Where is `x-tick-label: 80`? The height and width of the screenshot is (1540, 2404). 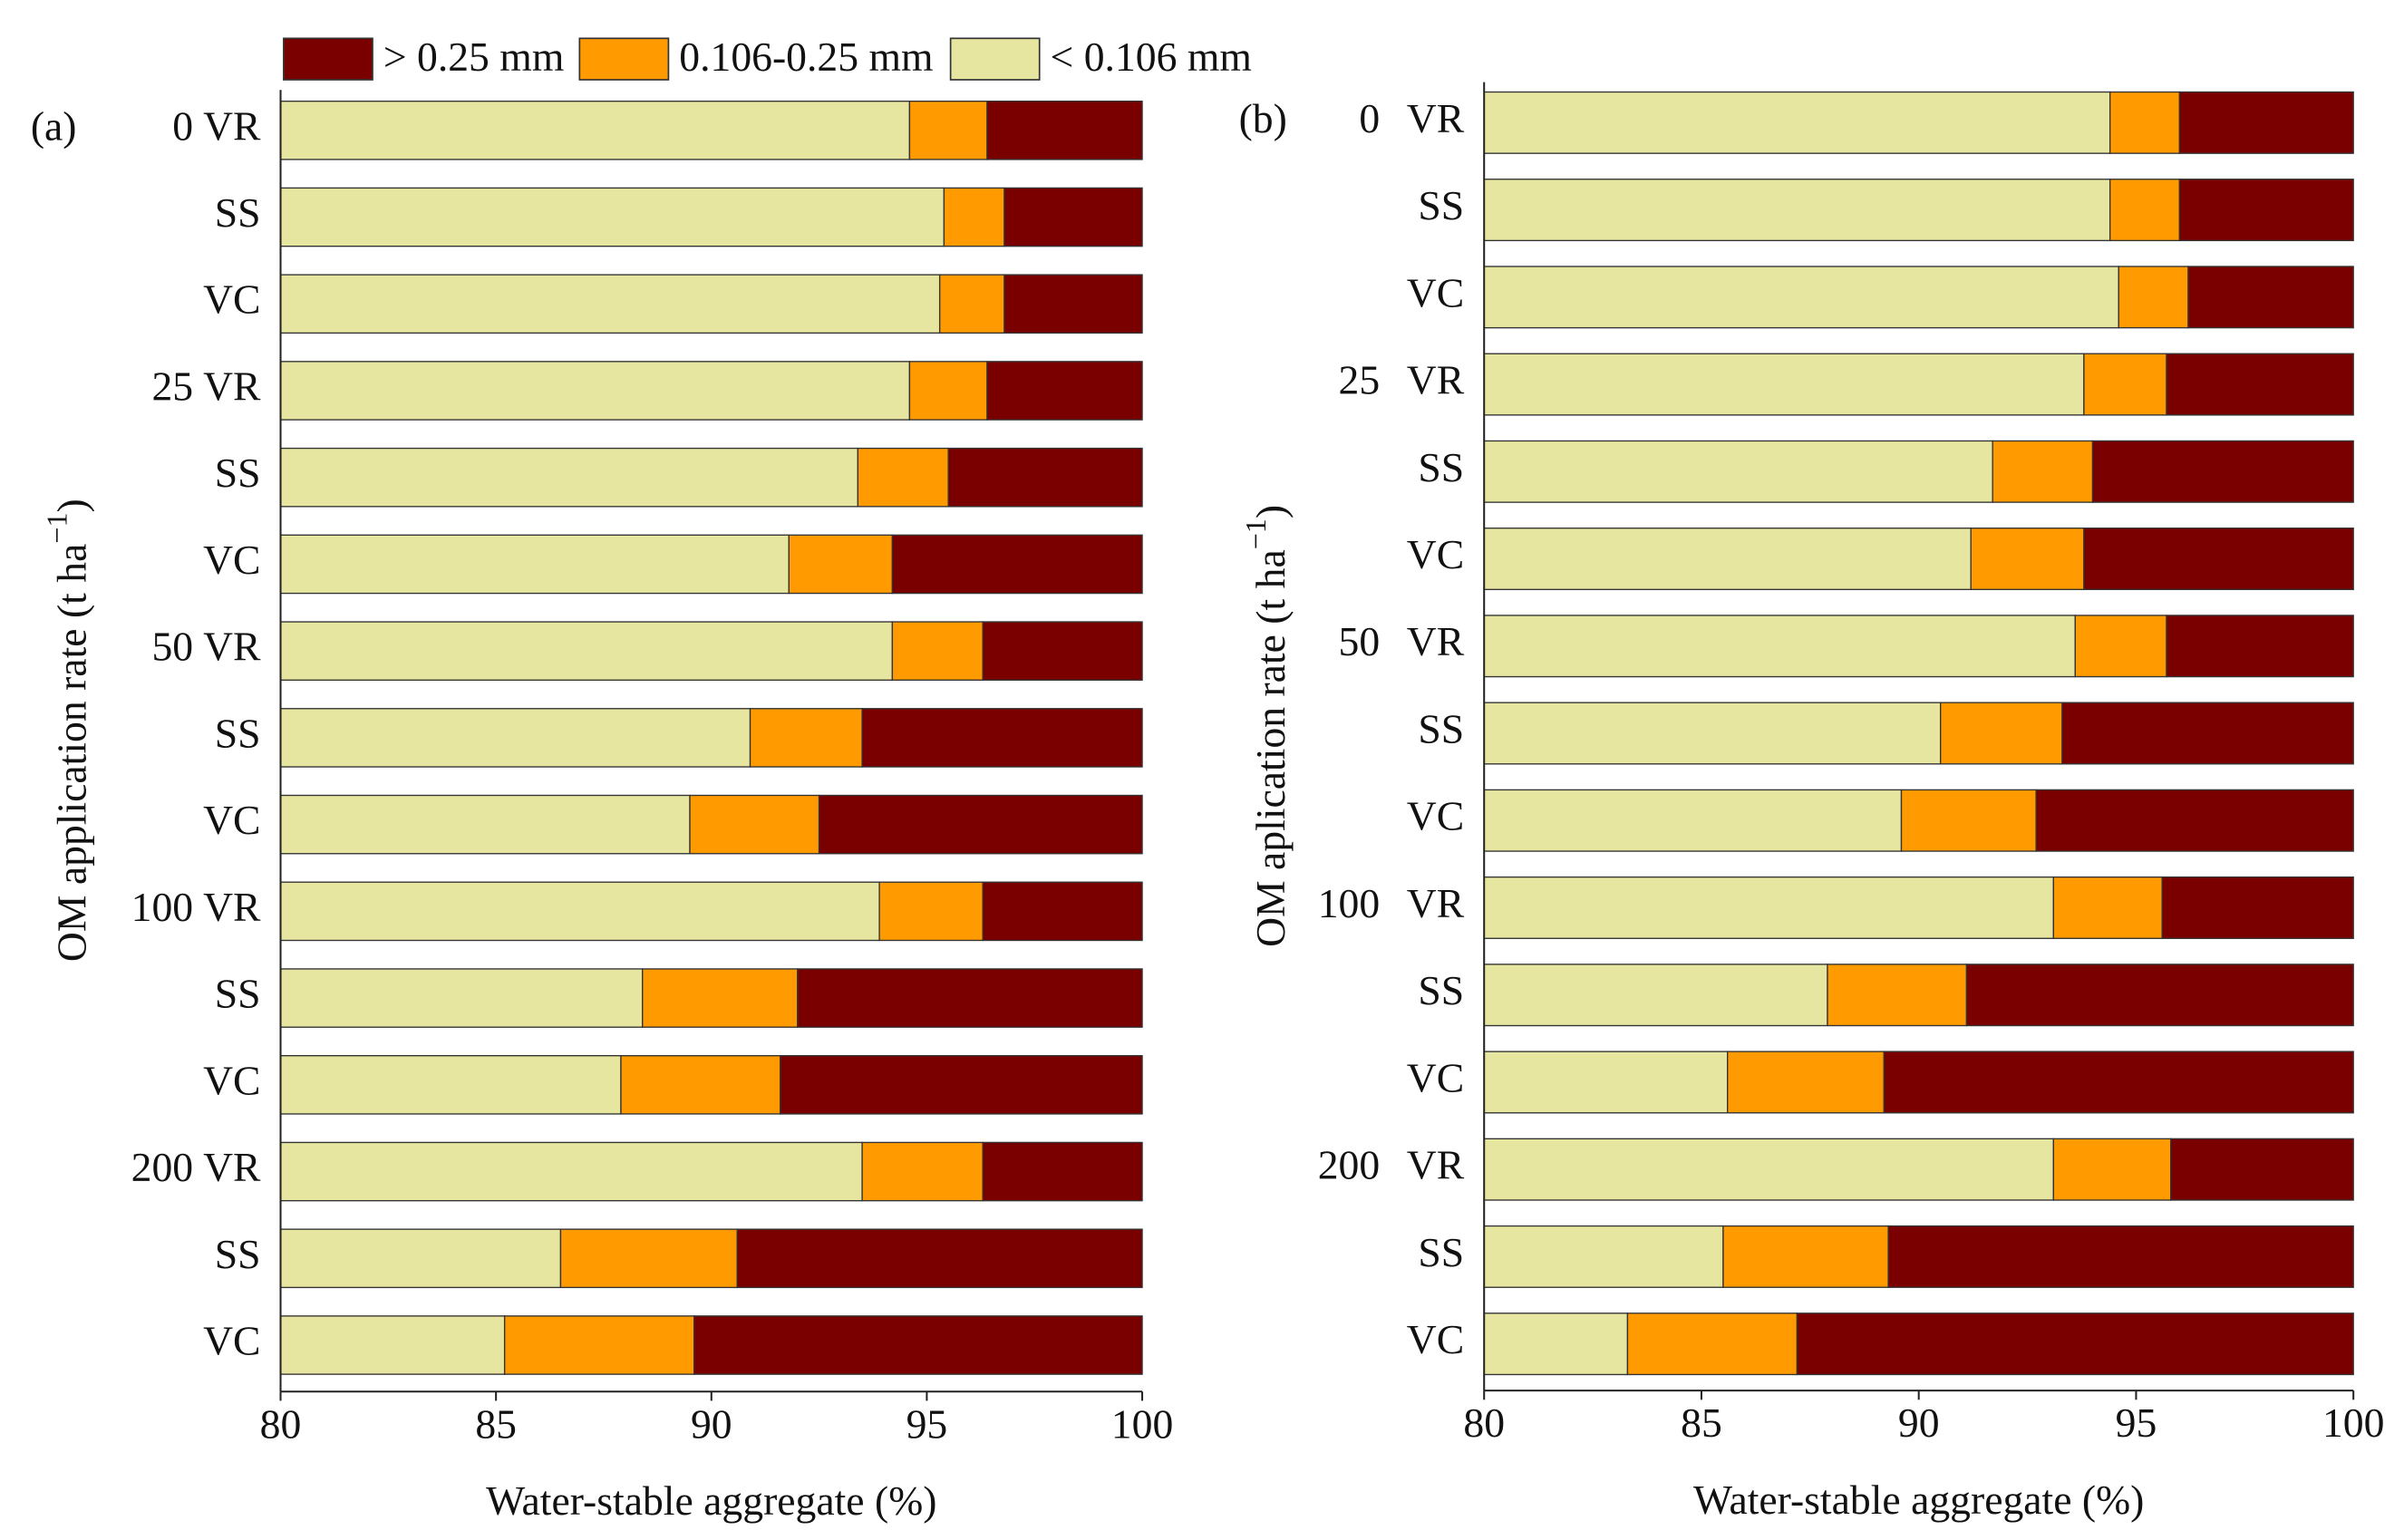 x-tick-label: 80 is located at coordinates (1484, 1423).